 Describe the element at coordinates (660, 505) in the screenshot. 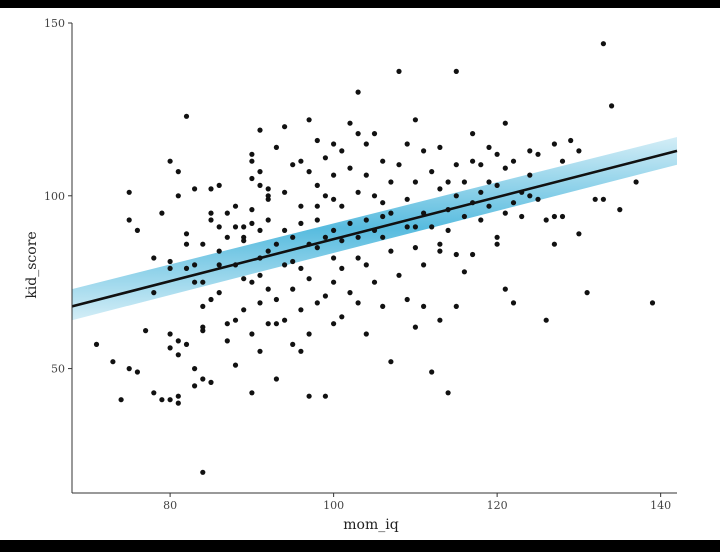

I see `x-tick-label: 140` at that location.